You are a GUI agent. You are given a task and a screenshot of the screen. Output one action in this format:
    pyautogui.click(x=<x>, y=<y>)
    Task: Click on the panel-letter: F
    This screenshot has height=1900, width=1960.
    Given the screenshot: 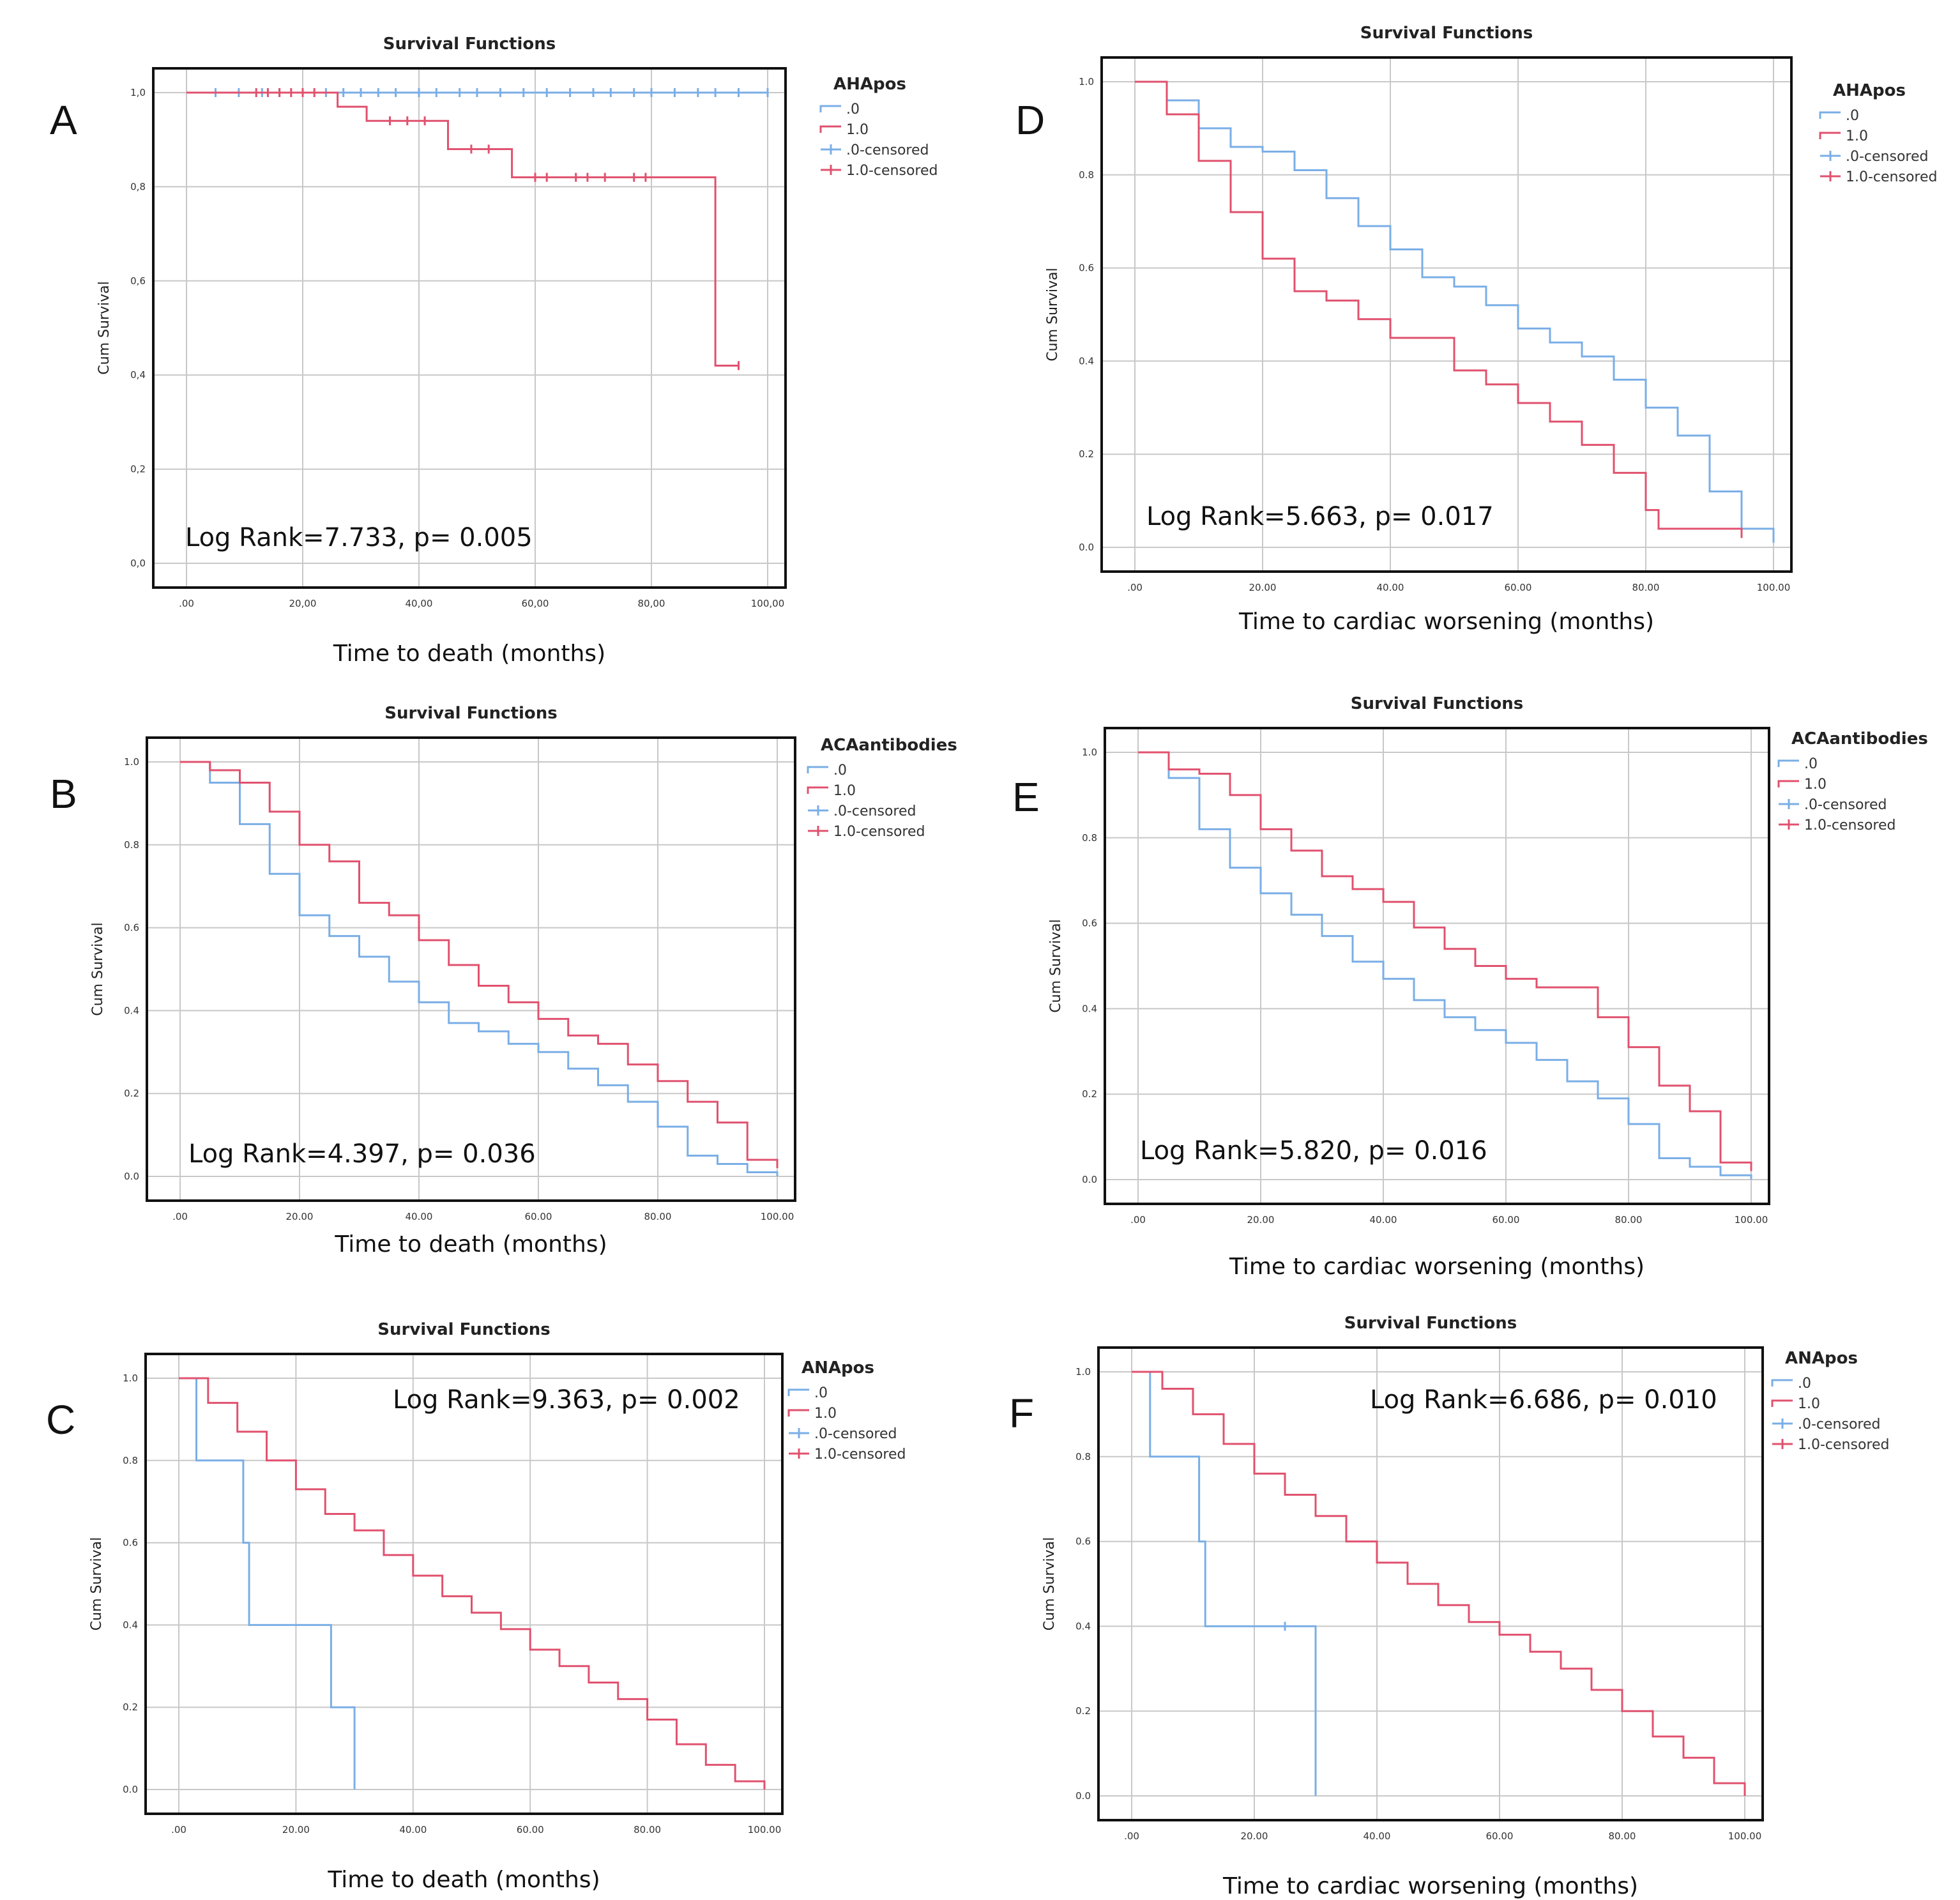 What is the action you would take?
    pyautogui.click(x=1021, y=1413)
    